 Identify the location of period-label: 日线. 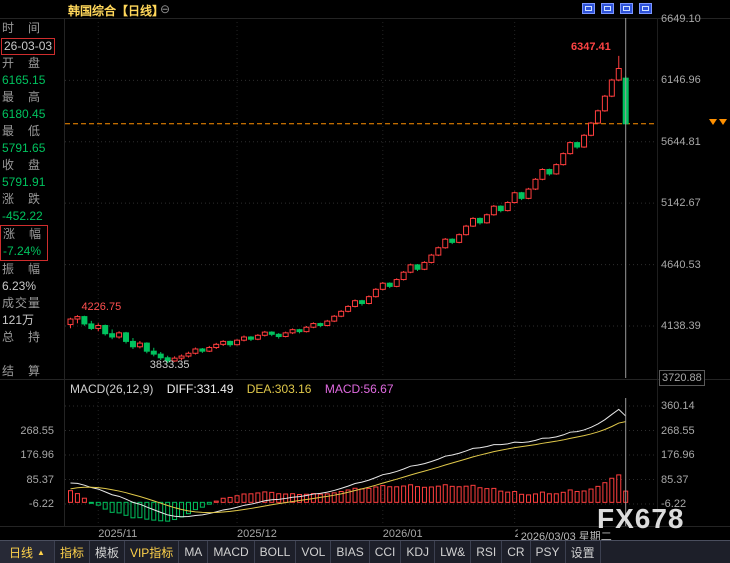
(21, 552).